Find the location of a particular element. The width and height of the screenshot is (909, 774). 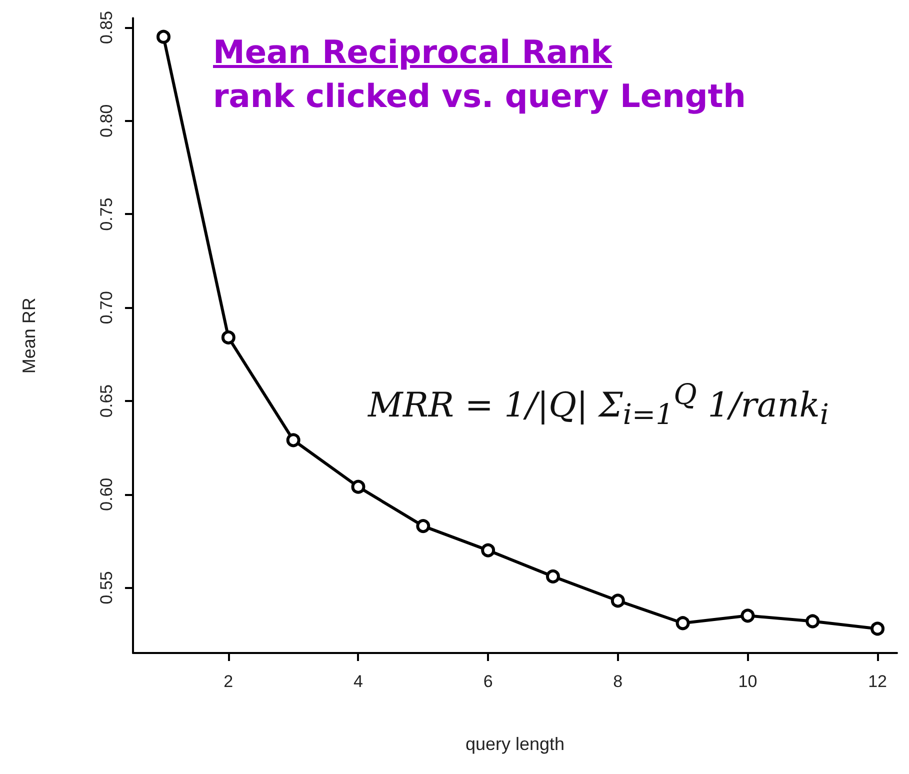

y-axis-title: Mean RR is located at coordinates (29, 336).